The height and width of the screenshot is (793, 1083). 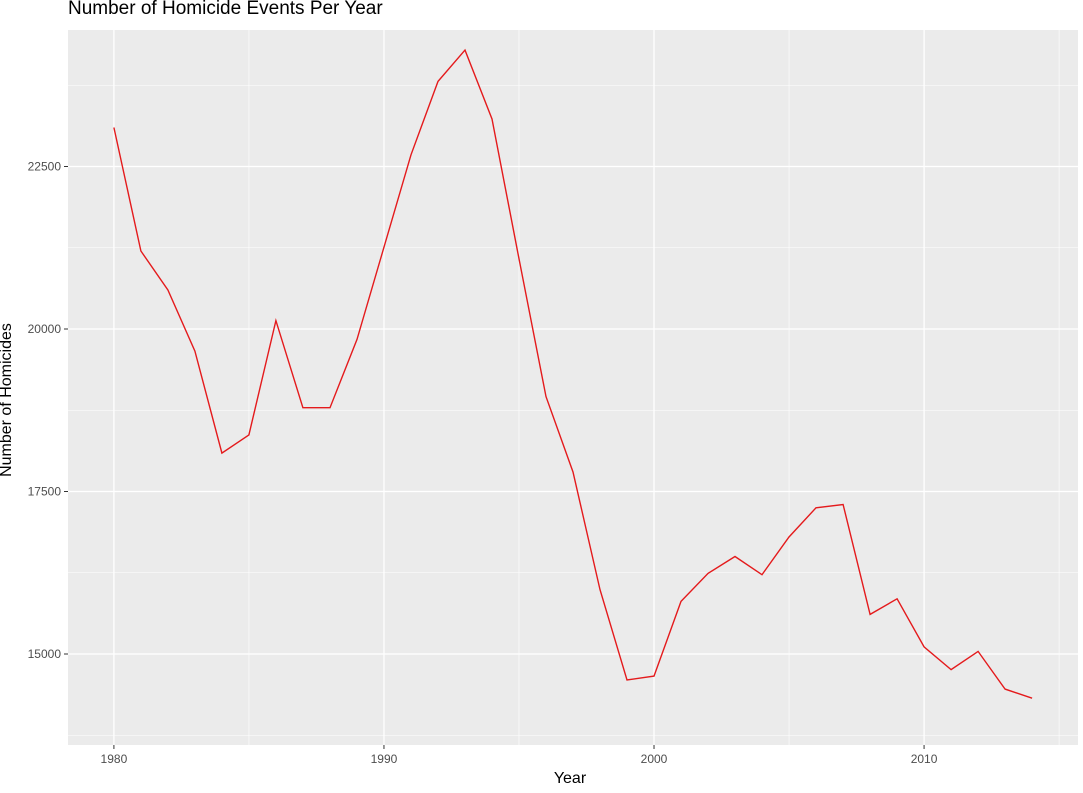 I want to click on x-axis-label: Year, so click(x=570, y=778).